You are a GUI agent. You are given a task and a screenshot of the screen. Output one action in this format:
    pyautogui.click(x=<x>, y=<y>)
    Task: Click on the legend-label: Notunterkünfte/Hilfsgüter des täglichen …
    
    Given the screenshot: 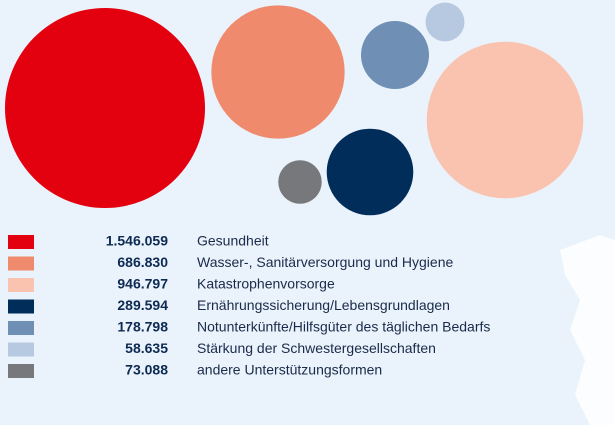 What is the action you would take?
    pyautogui.click(x=343, y=327)
    